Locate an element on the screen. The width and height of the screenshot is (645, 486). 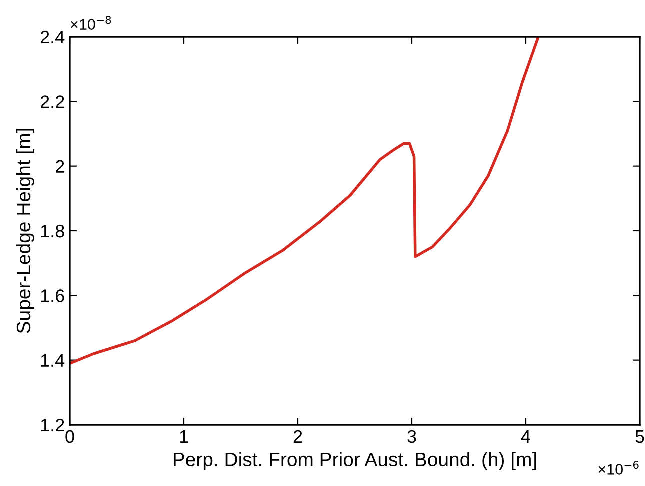
x-tick-label: 3 is located at coordinates (412, 437).